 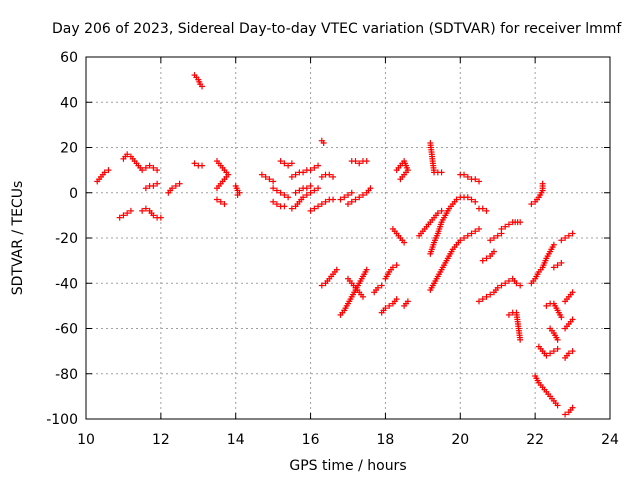 I want to click on y-tick-label: 20, so click(x=69, y=149).